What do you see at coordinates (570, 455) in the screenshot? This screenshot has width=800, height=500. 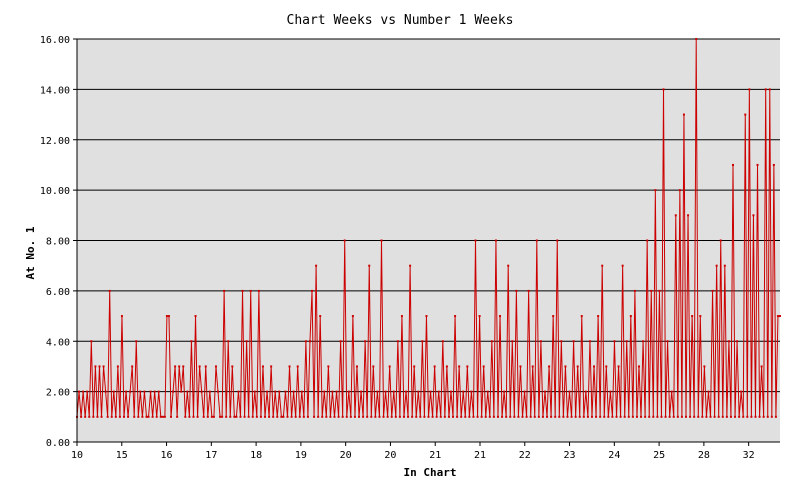 I see `x-tick-label: 23` at bounding box center [570, 455].